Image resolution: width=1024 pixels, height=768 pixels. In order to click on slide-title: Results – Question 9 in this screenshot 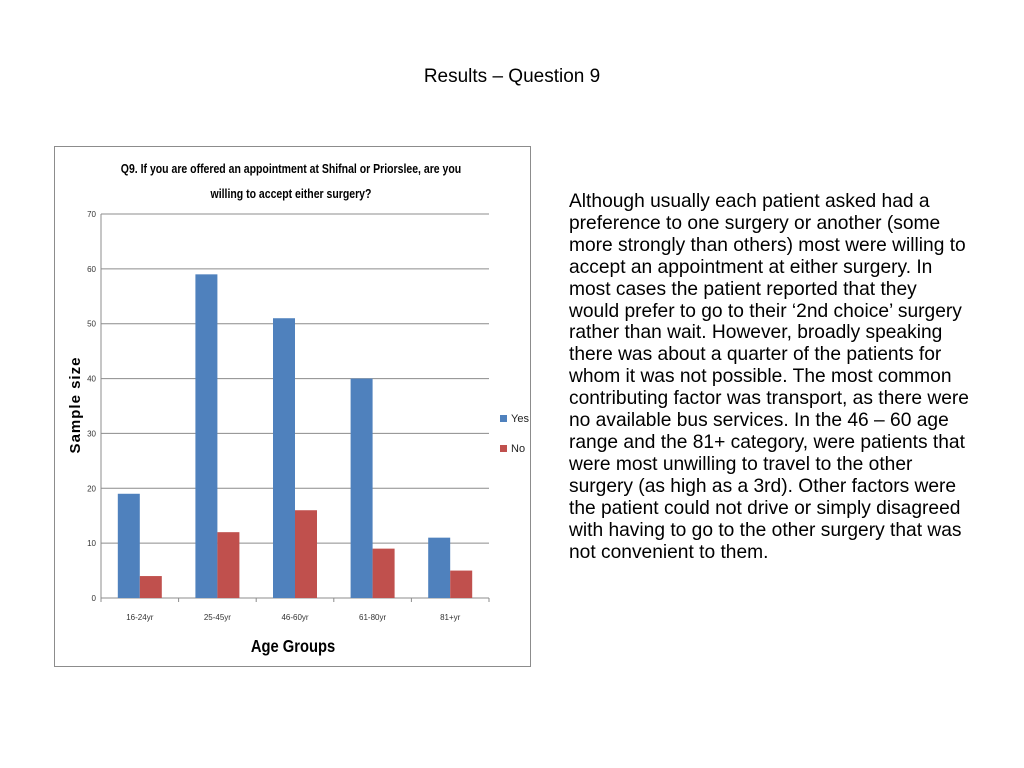, I will do `click(512, 76)`.